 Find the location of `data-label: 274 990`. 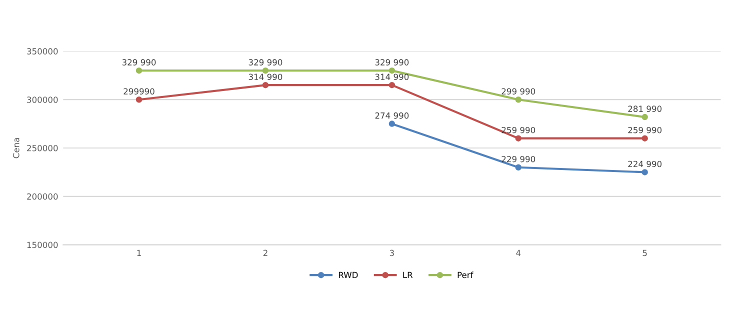

data-label: 274 990 is located at coordinates (392, 115).